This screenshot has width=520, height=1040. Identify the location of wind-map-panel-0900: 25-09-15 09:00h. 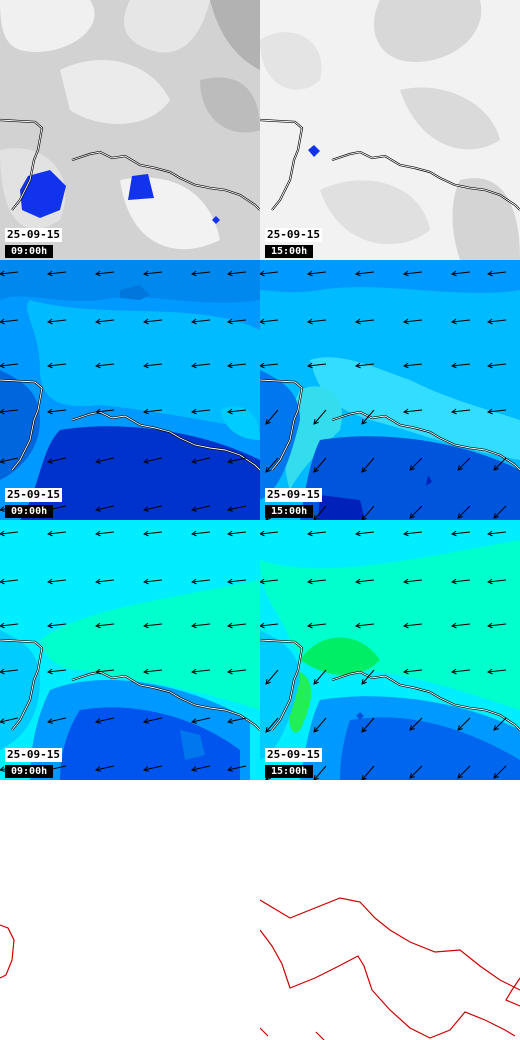
(130, 390).